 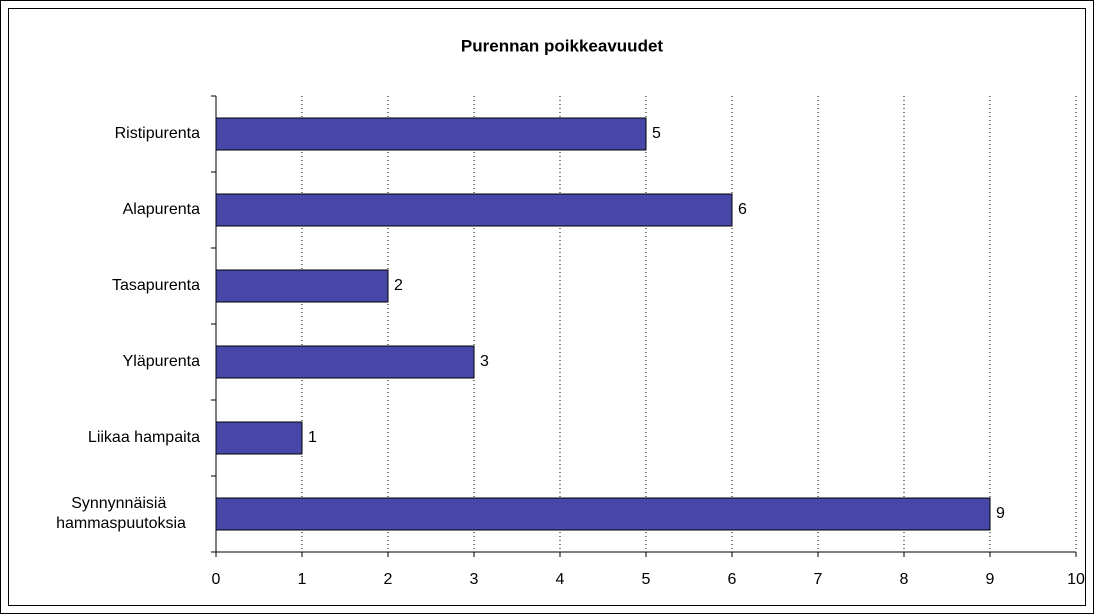 What do you see at coordinates (562, 45) in the screenshot?
I see `chart-title: Purennan poikkeavuudet` at bounding box center [562, 45].